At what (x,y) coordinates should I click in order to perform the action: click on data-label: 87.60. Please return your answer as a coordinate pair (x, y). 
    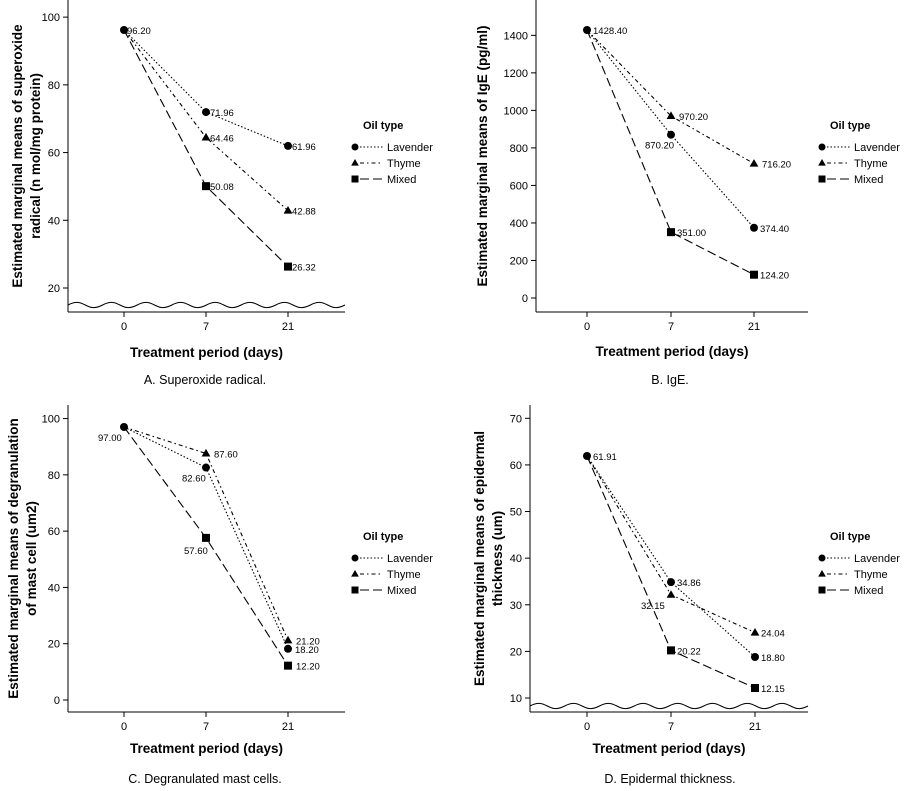
    Looking at the image, I should click on (226, 454).